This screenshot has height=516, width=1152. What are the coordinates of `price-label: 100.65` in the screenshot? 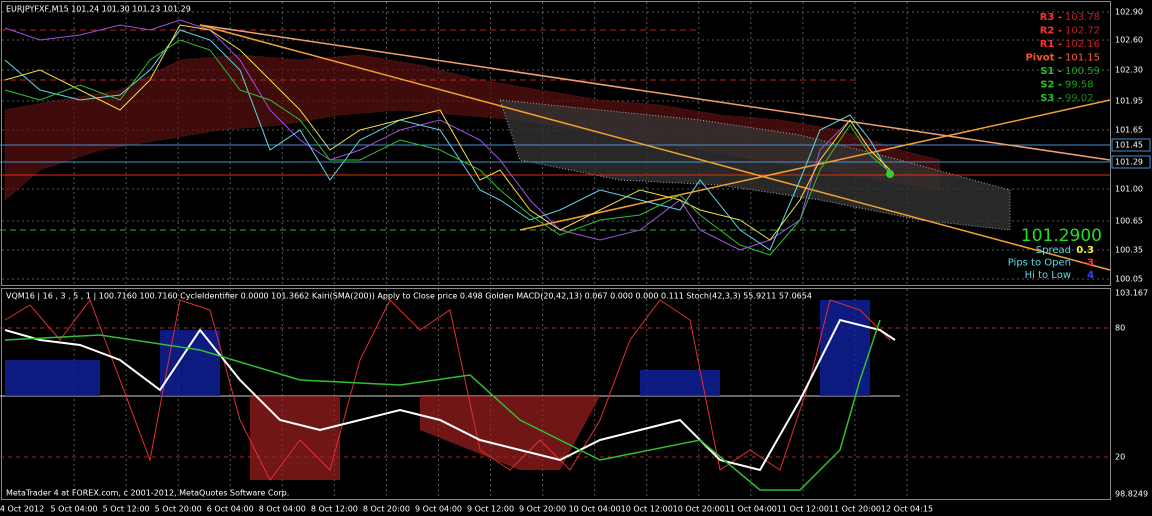 It's located at (1129, 221).